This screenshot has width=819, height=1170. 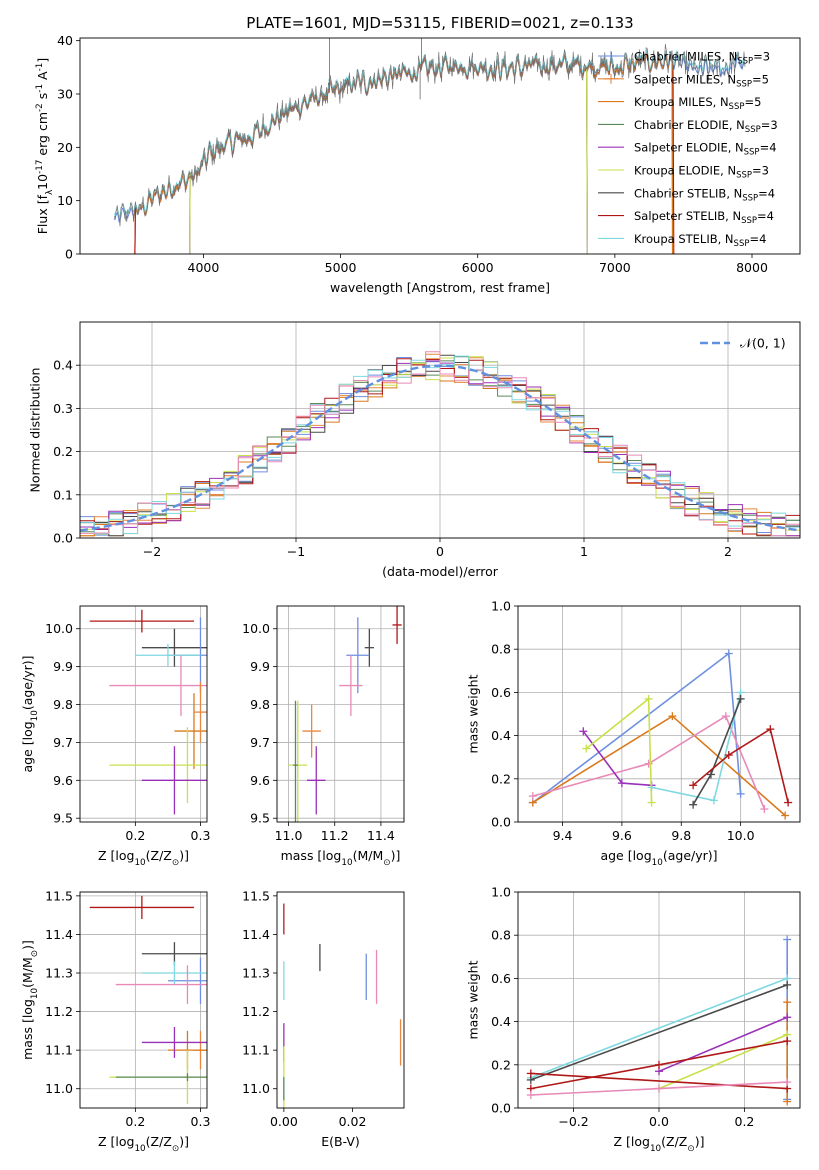 What do you see at coordinates (617, 758) in the screenshot?
I see `series-line-salpeter_elodie` at bounding box center [617, 758].